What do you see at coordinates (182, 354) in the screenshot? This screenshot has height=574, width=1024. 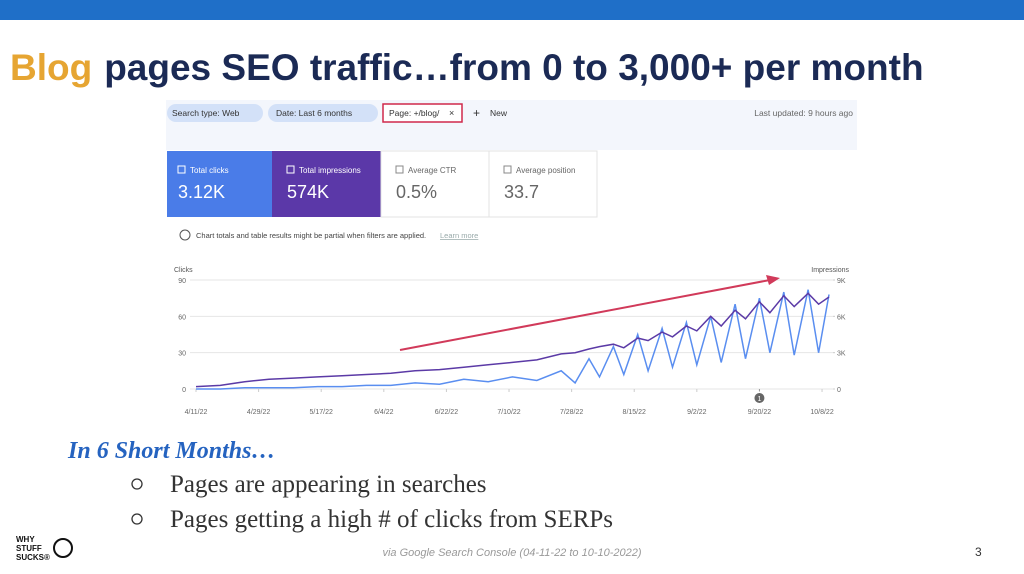 I see `y-tick-label: 30` at bounding box center [182, 354].